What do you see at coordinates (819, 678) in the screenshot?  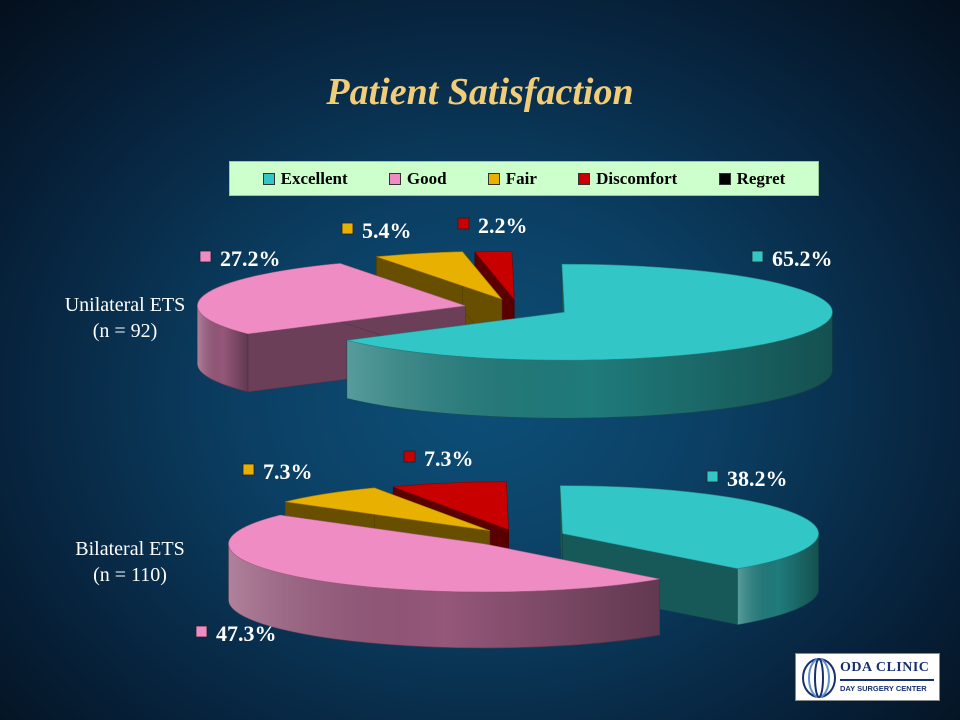 I see `clinic-logo-icon` at bounding box center [819, 678].